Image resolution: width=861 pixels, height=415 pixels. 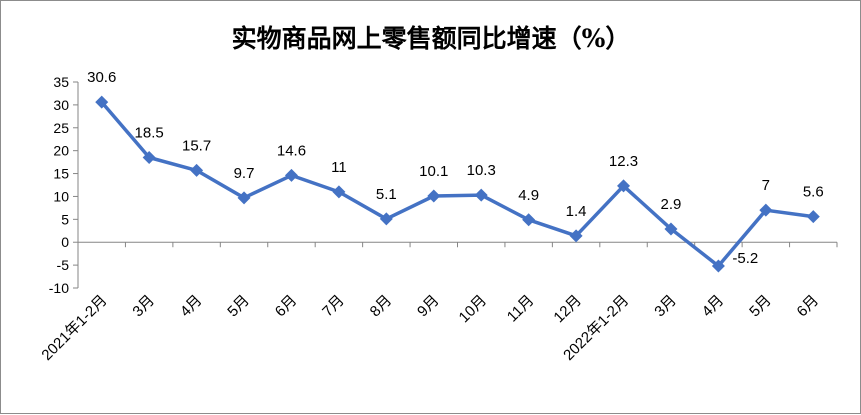 What do you see at coordinates (59, 288) in the screenshot?
I see `y-tick-label: -10` at bounding box center [59, 288].